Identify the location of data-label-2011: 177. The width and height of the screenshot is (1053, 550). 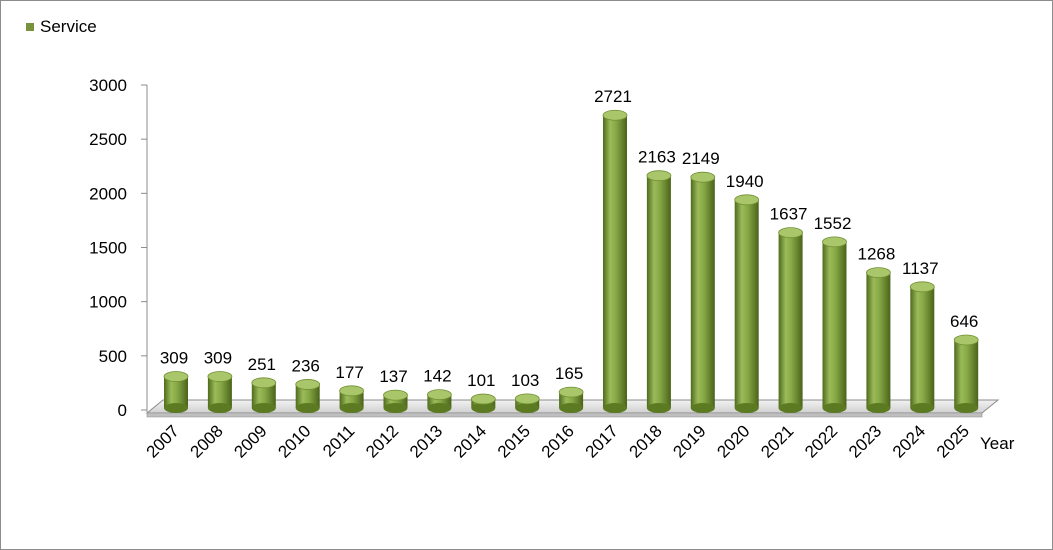
(349, 372).